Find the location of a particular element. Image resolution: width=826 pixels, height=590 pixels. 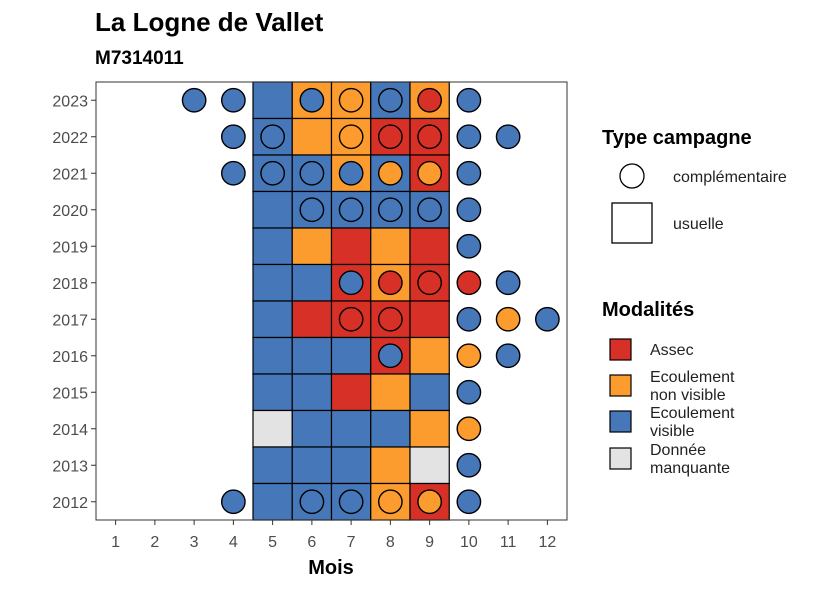

legend-modalite-label: Donnée is located at coordinates (678, 450).